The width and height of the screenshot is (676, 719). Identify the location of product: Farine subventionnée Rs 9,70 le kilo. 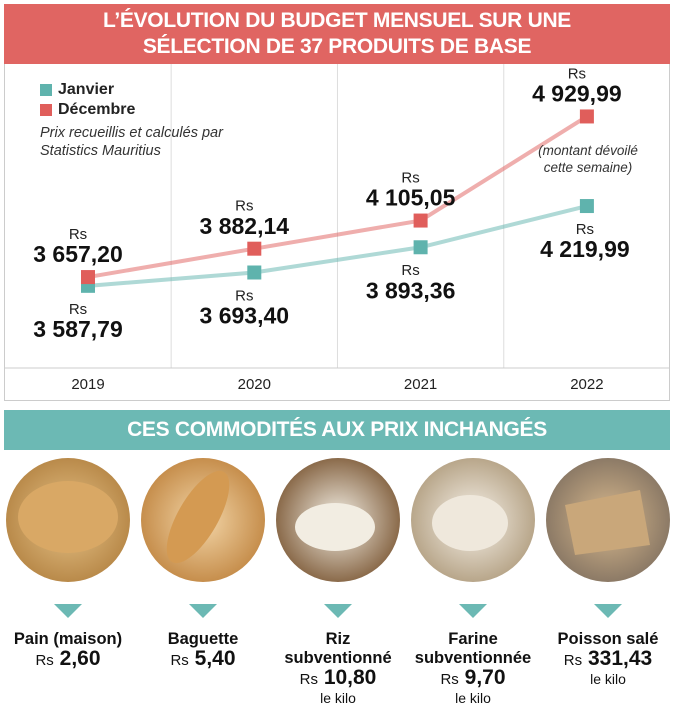
(473, 669).